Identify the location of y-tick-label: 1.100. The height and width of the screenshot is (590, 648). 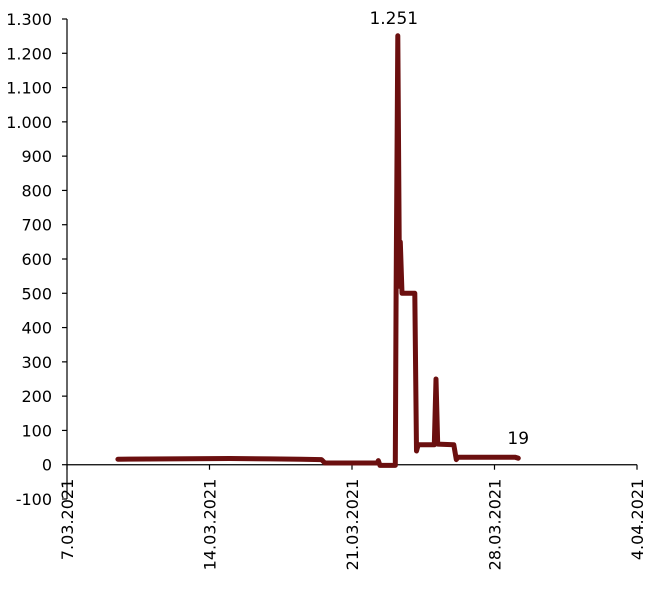
(29, 88).